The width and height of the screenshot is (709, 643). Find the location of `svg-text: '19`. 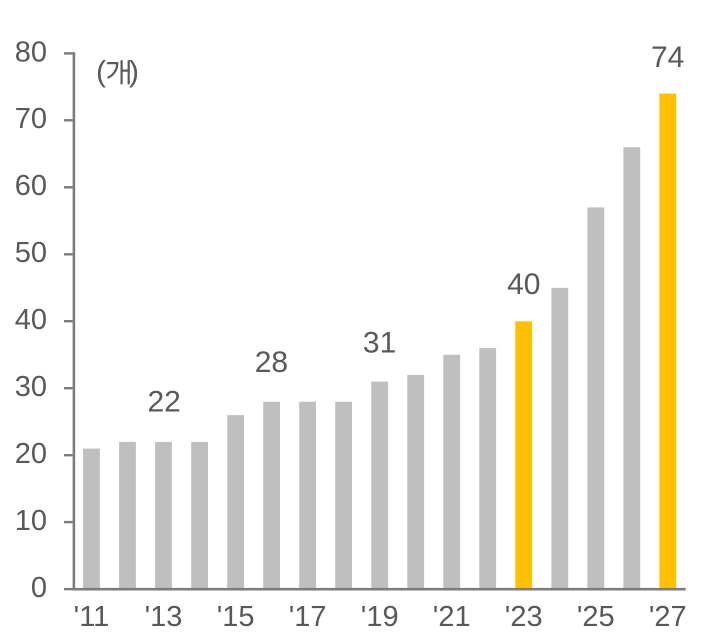

svg-text: '19 is located at coordinates (380, 617).